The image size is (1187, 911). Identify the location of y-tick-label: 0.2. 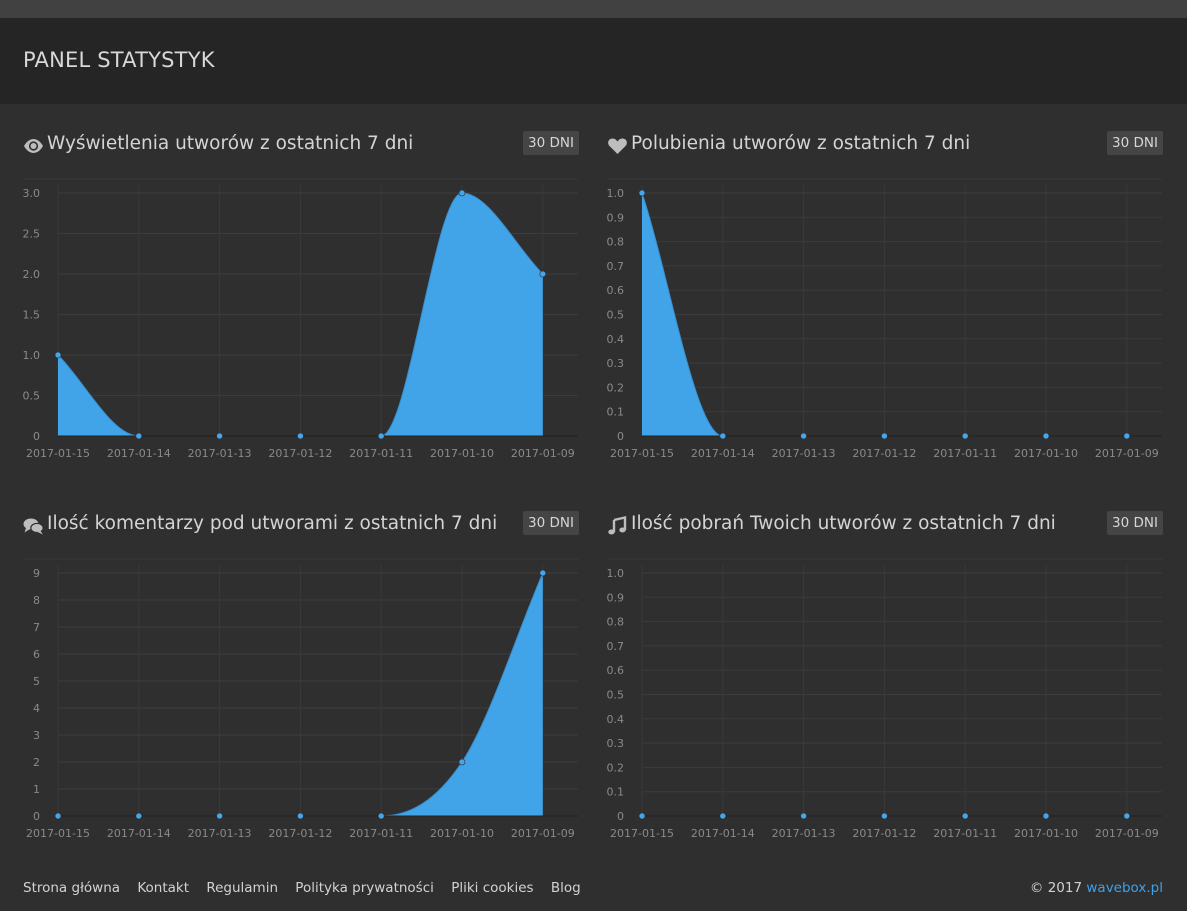
(615, 387).